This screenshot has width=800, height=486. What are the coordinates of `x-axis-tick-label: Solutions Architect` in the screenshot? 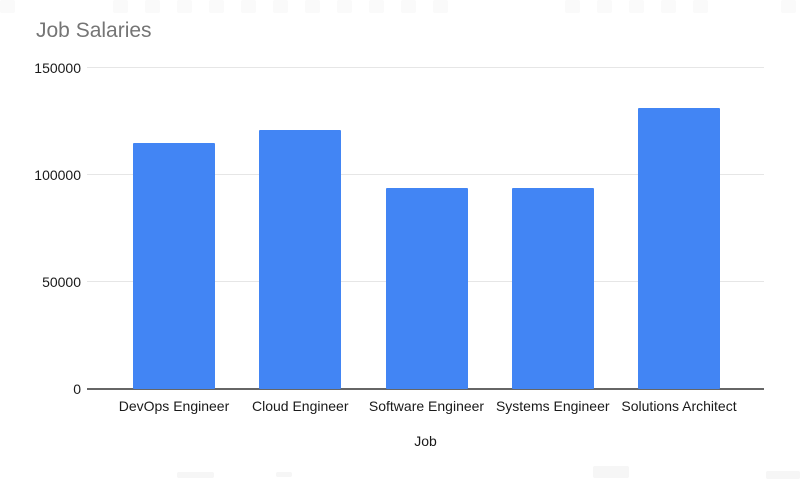 It's located at (679, 406).